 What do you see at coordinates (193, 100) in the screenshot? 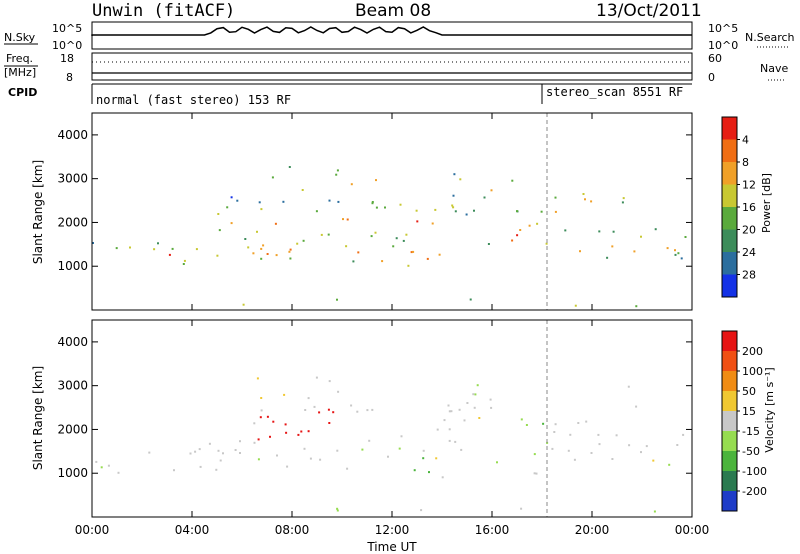
I see `cpid-mode-0: normal (fast stereo) 153 RF` at bounding box center [193, 100].